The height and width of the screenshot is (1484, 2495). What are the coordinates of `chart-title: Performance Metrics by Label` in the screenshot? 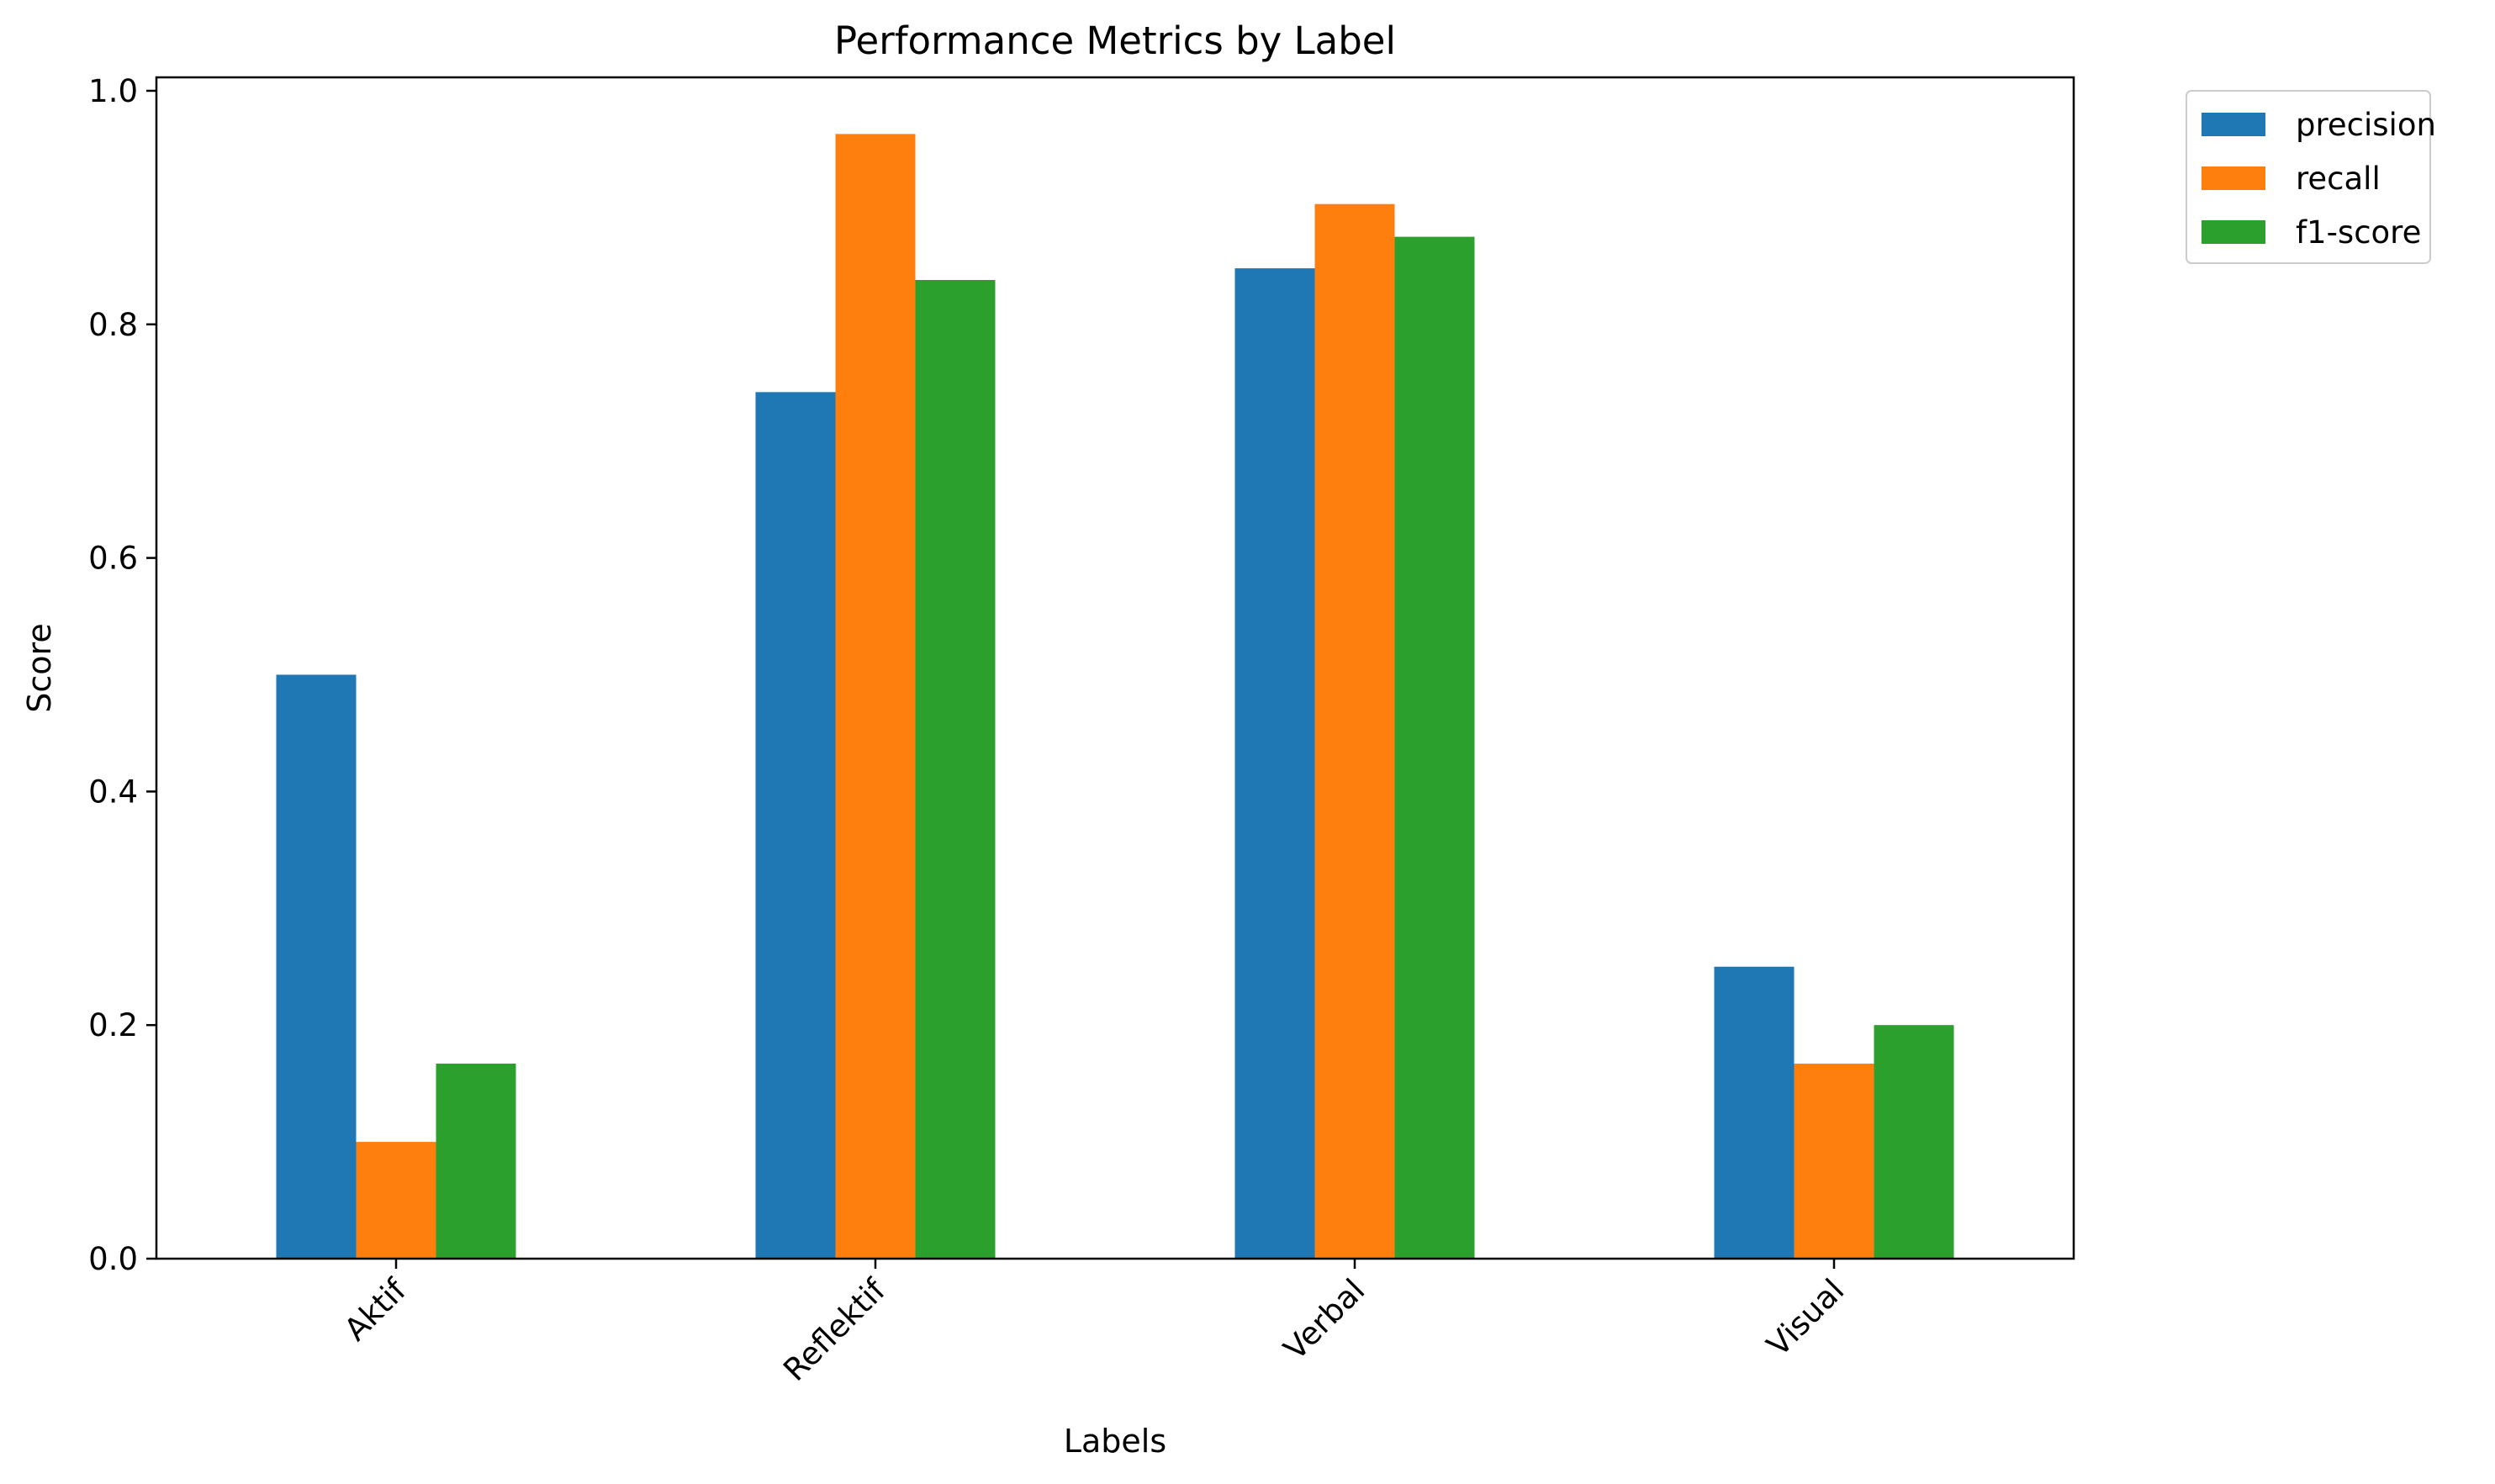 It's located at (1115, 40).